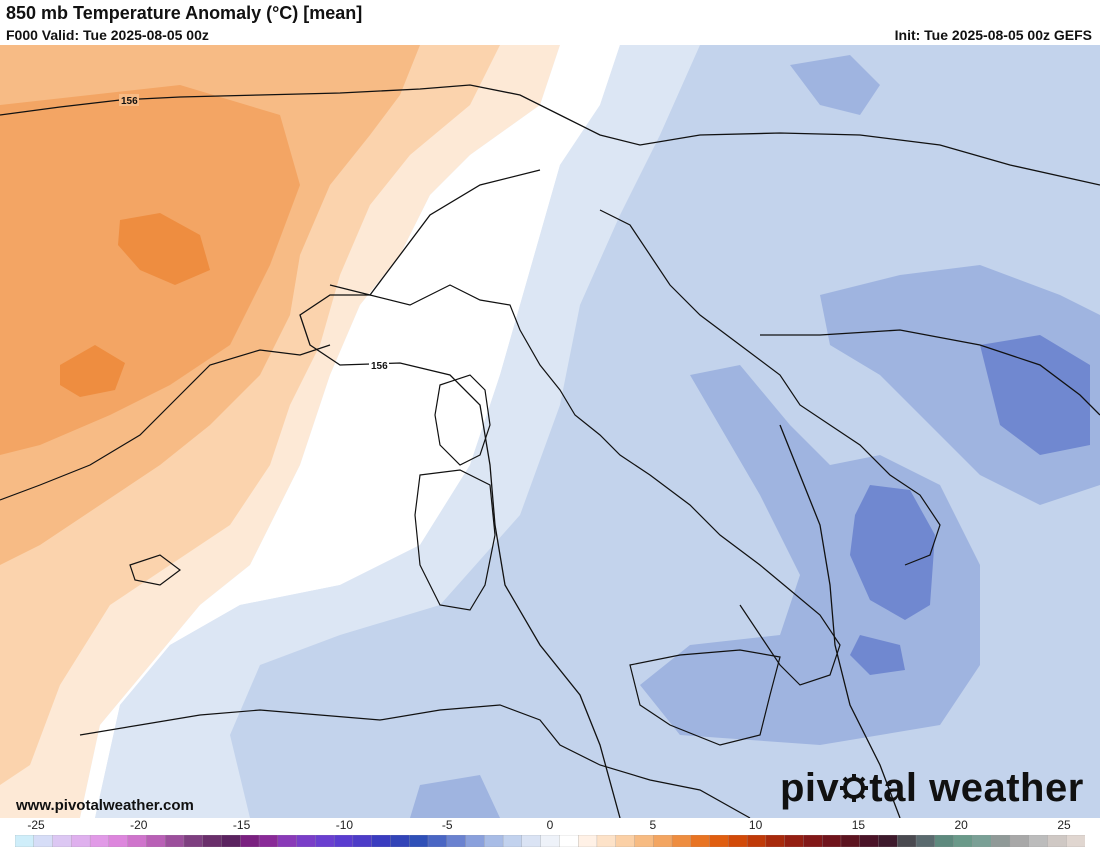  I want to click on colorbar-ticks: -25 -20 -15 -10 -5 0 5 10 15 20 25, so click(550, 826).